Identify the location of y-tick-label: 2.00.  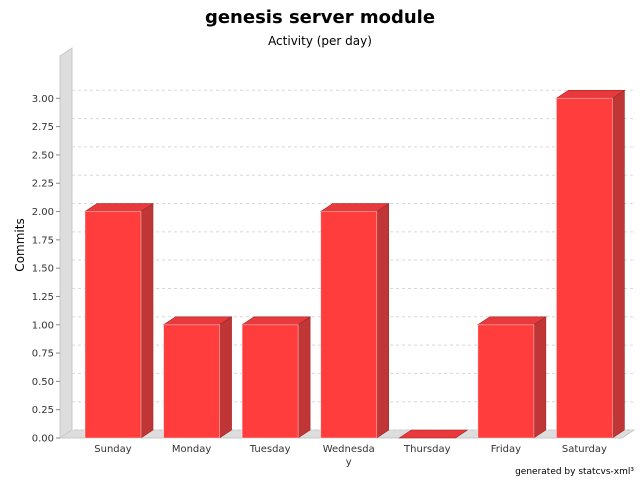
(43, 212).